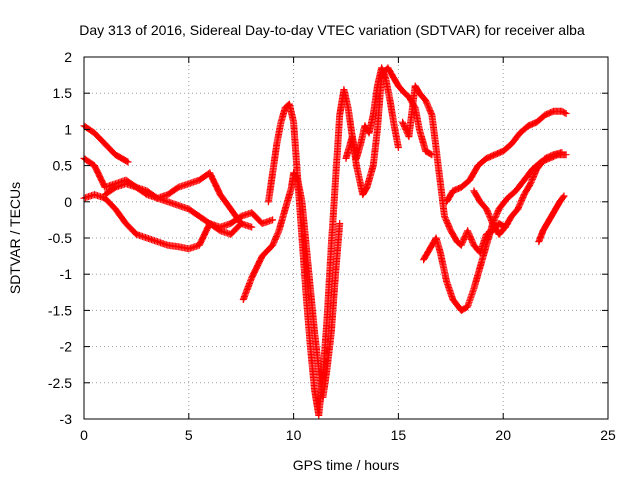 This screenshot has height=480, width=640. I want to click on x-tick-label: 25, so click(608, 435).